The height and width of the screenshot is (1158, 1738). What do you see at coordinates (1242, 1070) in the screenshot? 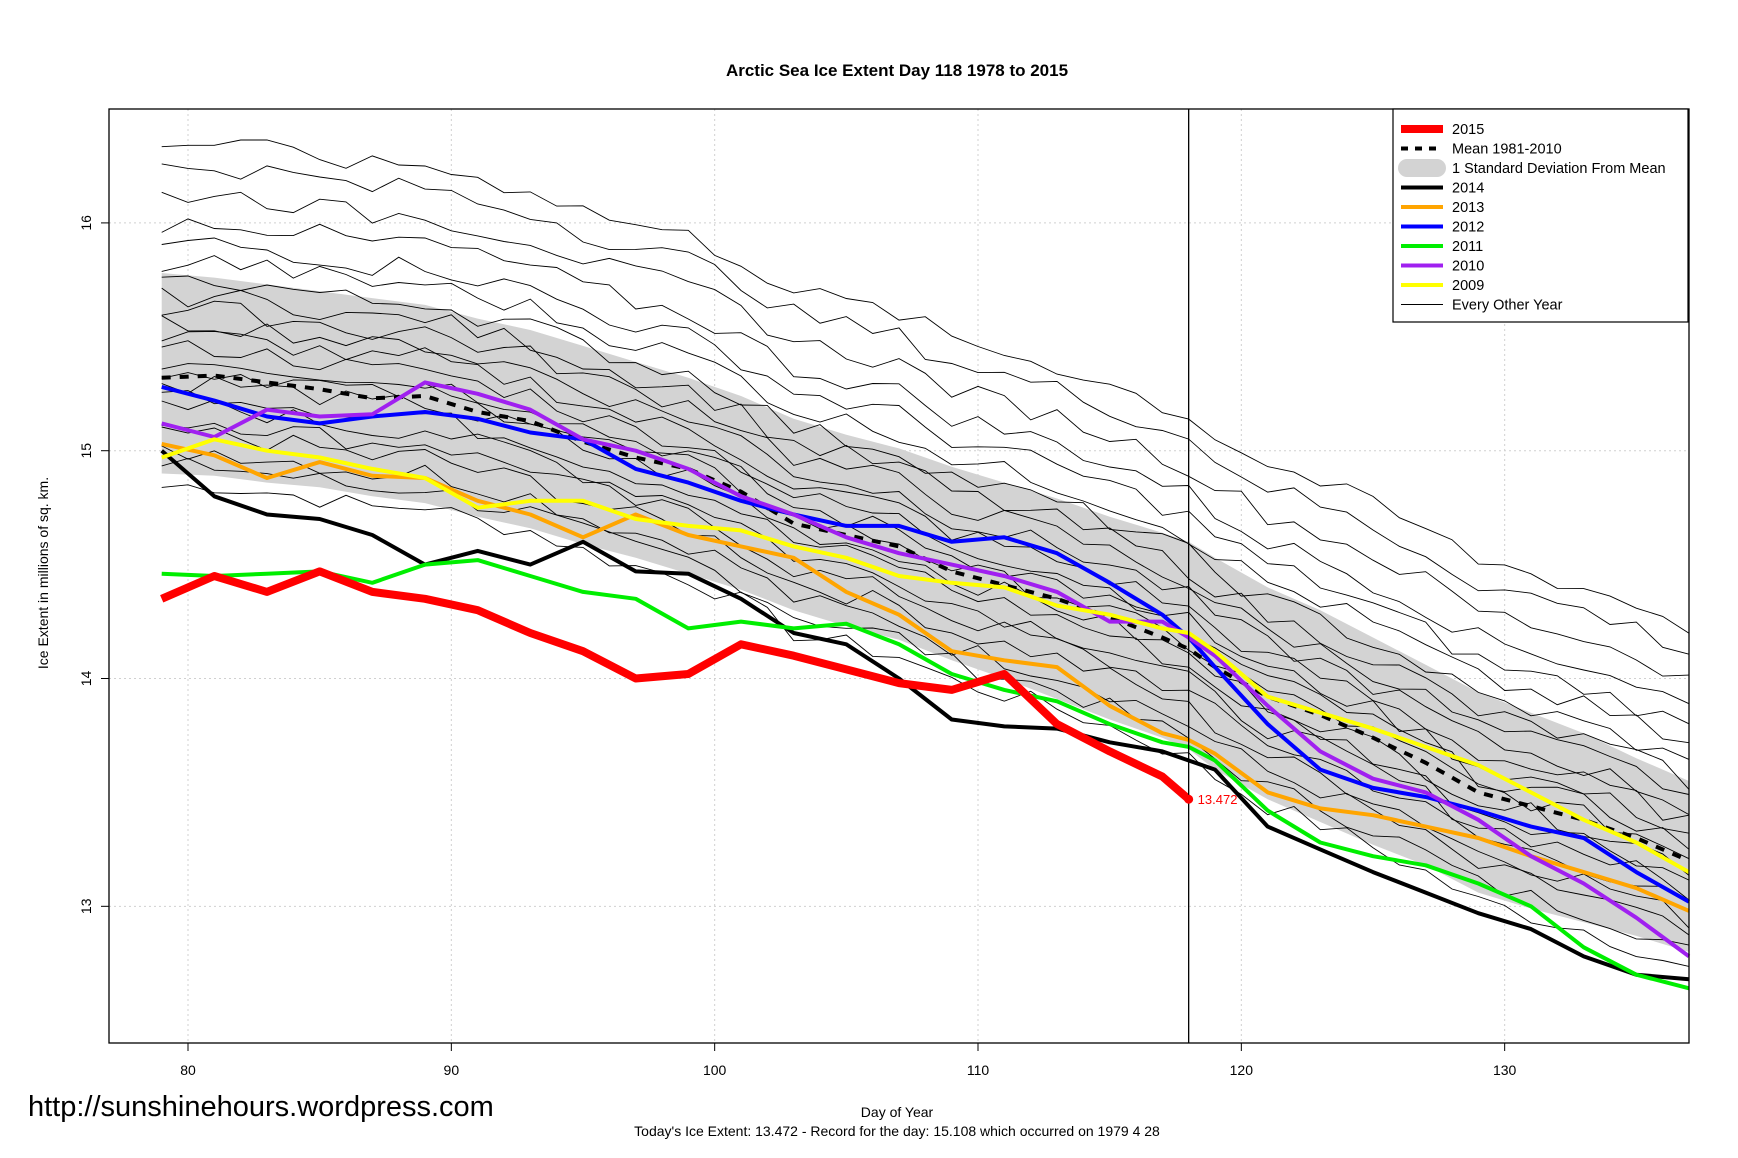
I see `x-tick-label: 120` at bounding box center [1242, 1070].